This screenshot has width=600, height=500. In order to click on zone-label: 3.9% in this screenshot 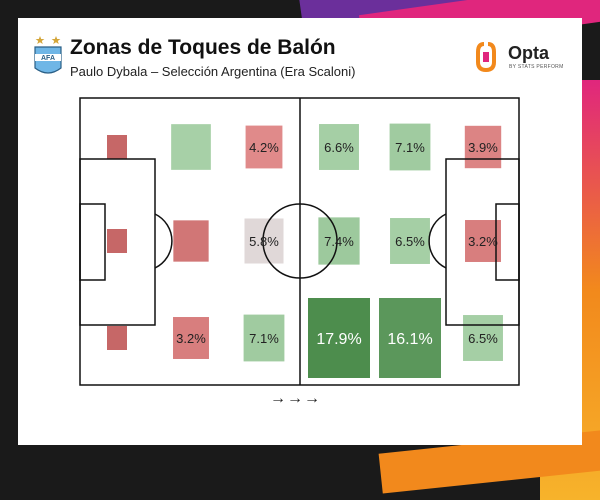, I will do `click(483, 147)`.